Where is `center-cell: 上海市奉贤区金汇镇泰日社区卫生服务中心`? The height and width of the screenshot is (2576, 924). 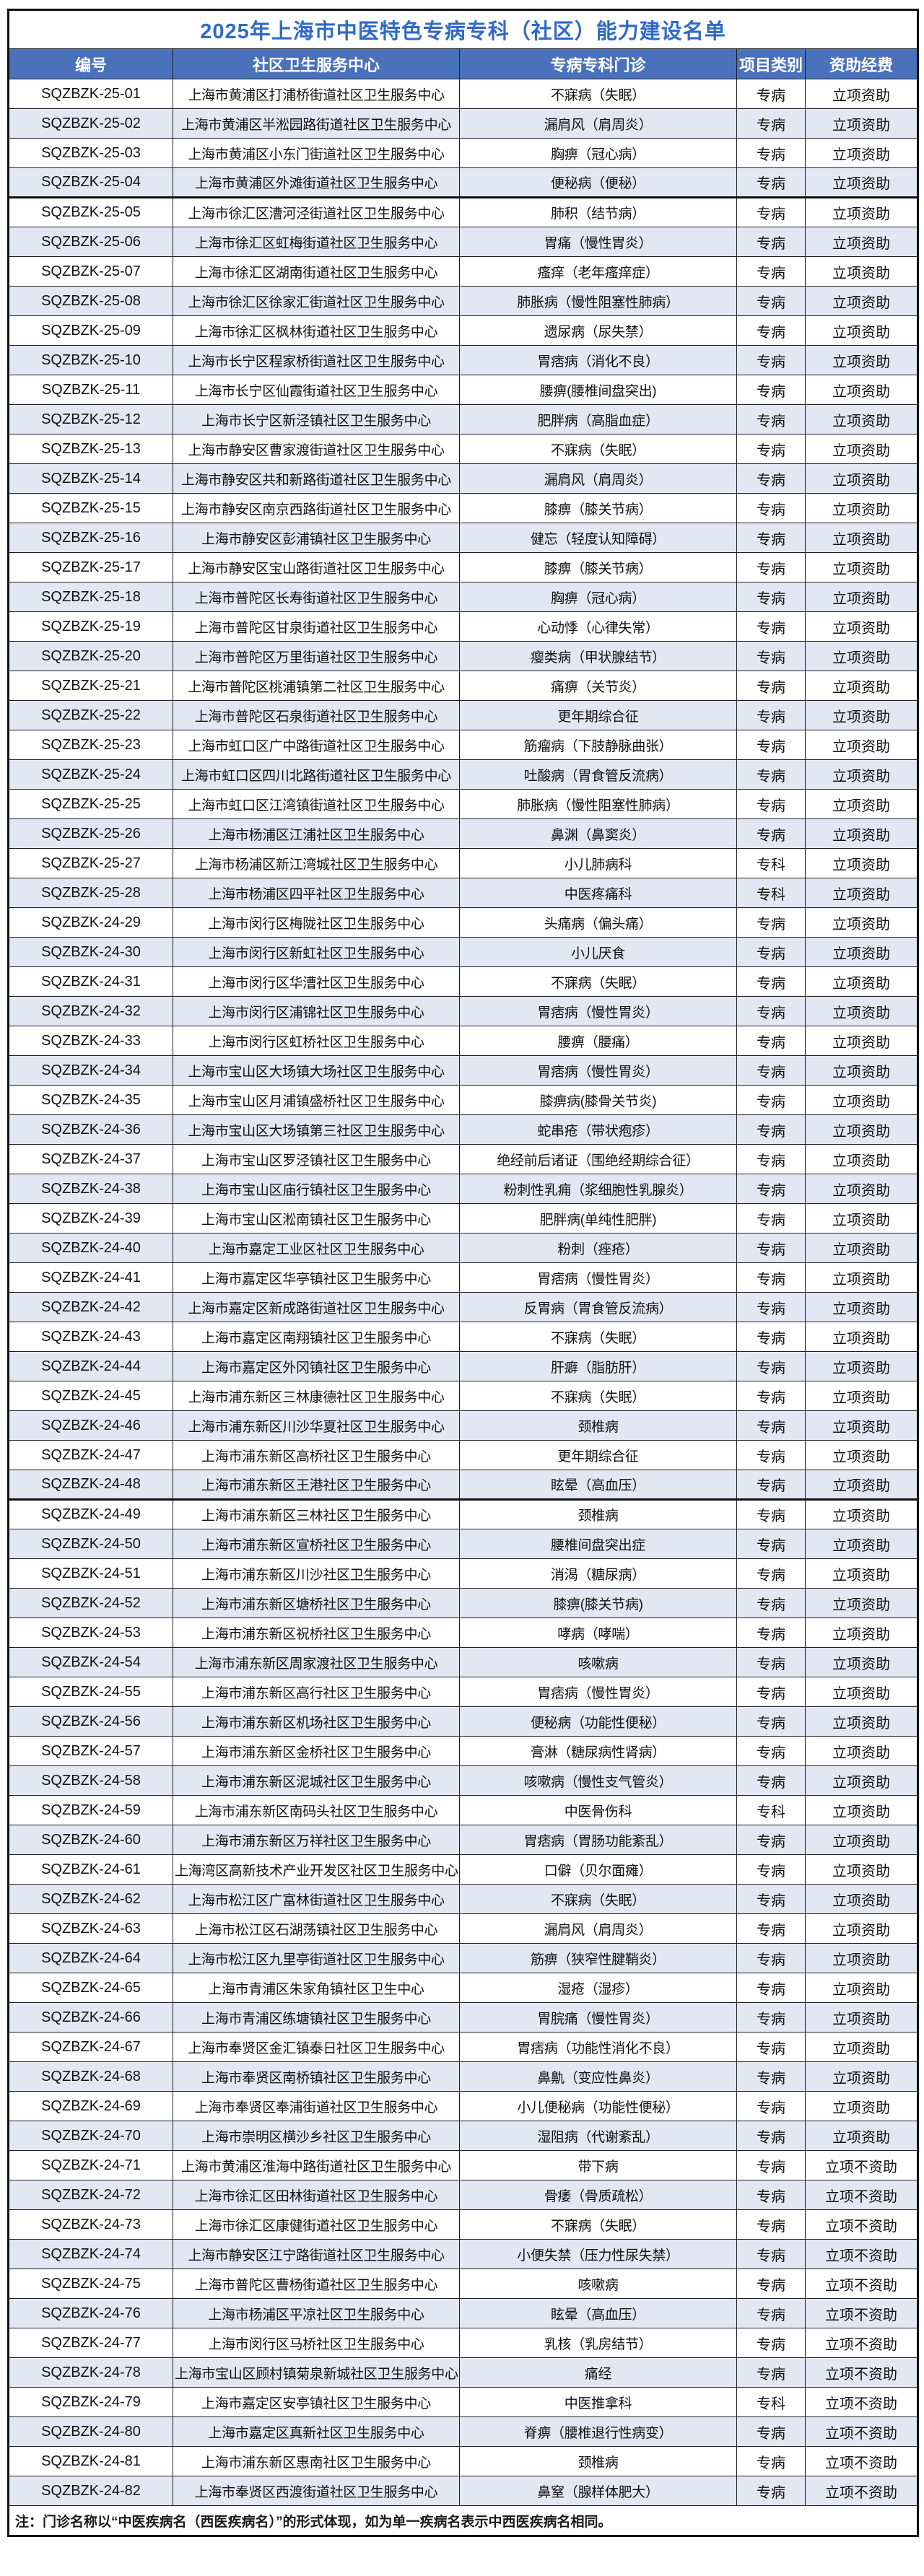 center-cell: 上海市奉贤区金汇镇泰日社区卫生服务中心 is located at coordinates (316, 2047).